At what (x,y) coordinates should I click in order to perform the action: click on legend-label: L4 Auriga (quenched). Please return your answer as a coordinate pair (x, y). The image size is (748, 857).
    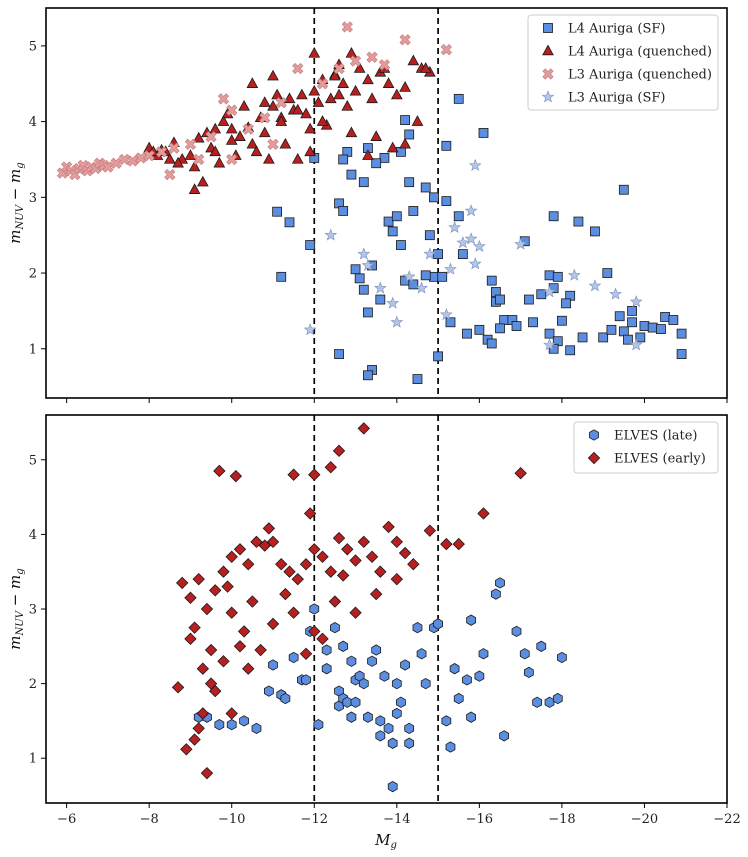
    Looking at the image, I should click on (640, 52).